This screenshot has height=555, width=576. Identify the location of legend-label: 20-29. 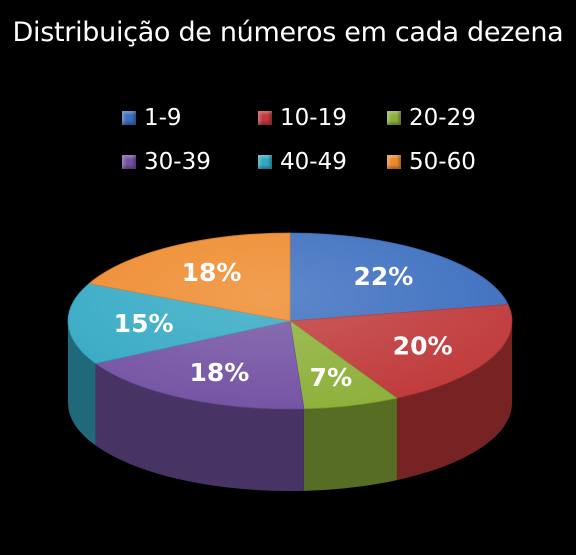
(442, 118).